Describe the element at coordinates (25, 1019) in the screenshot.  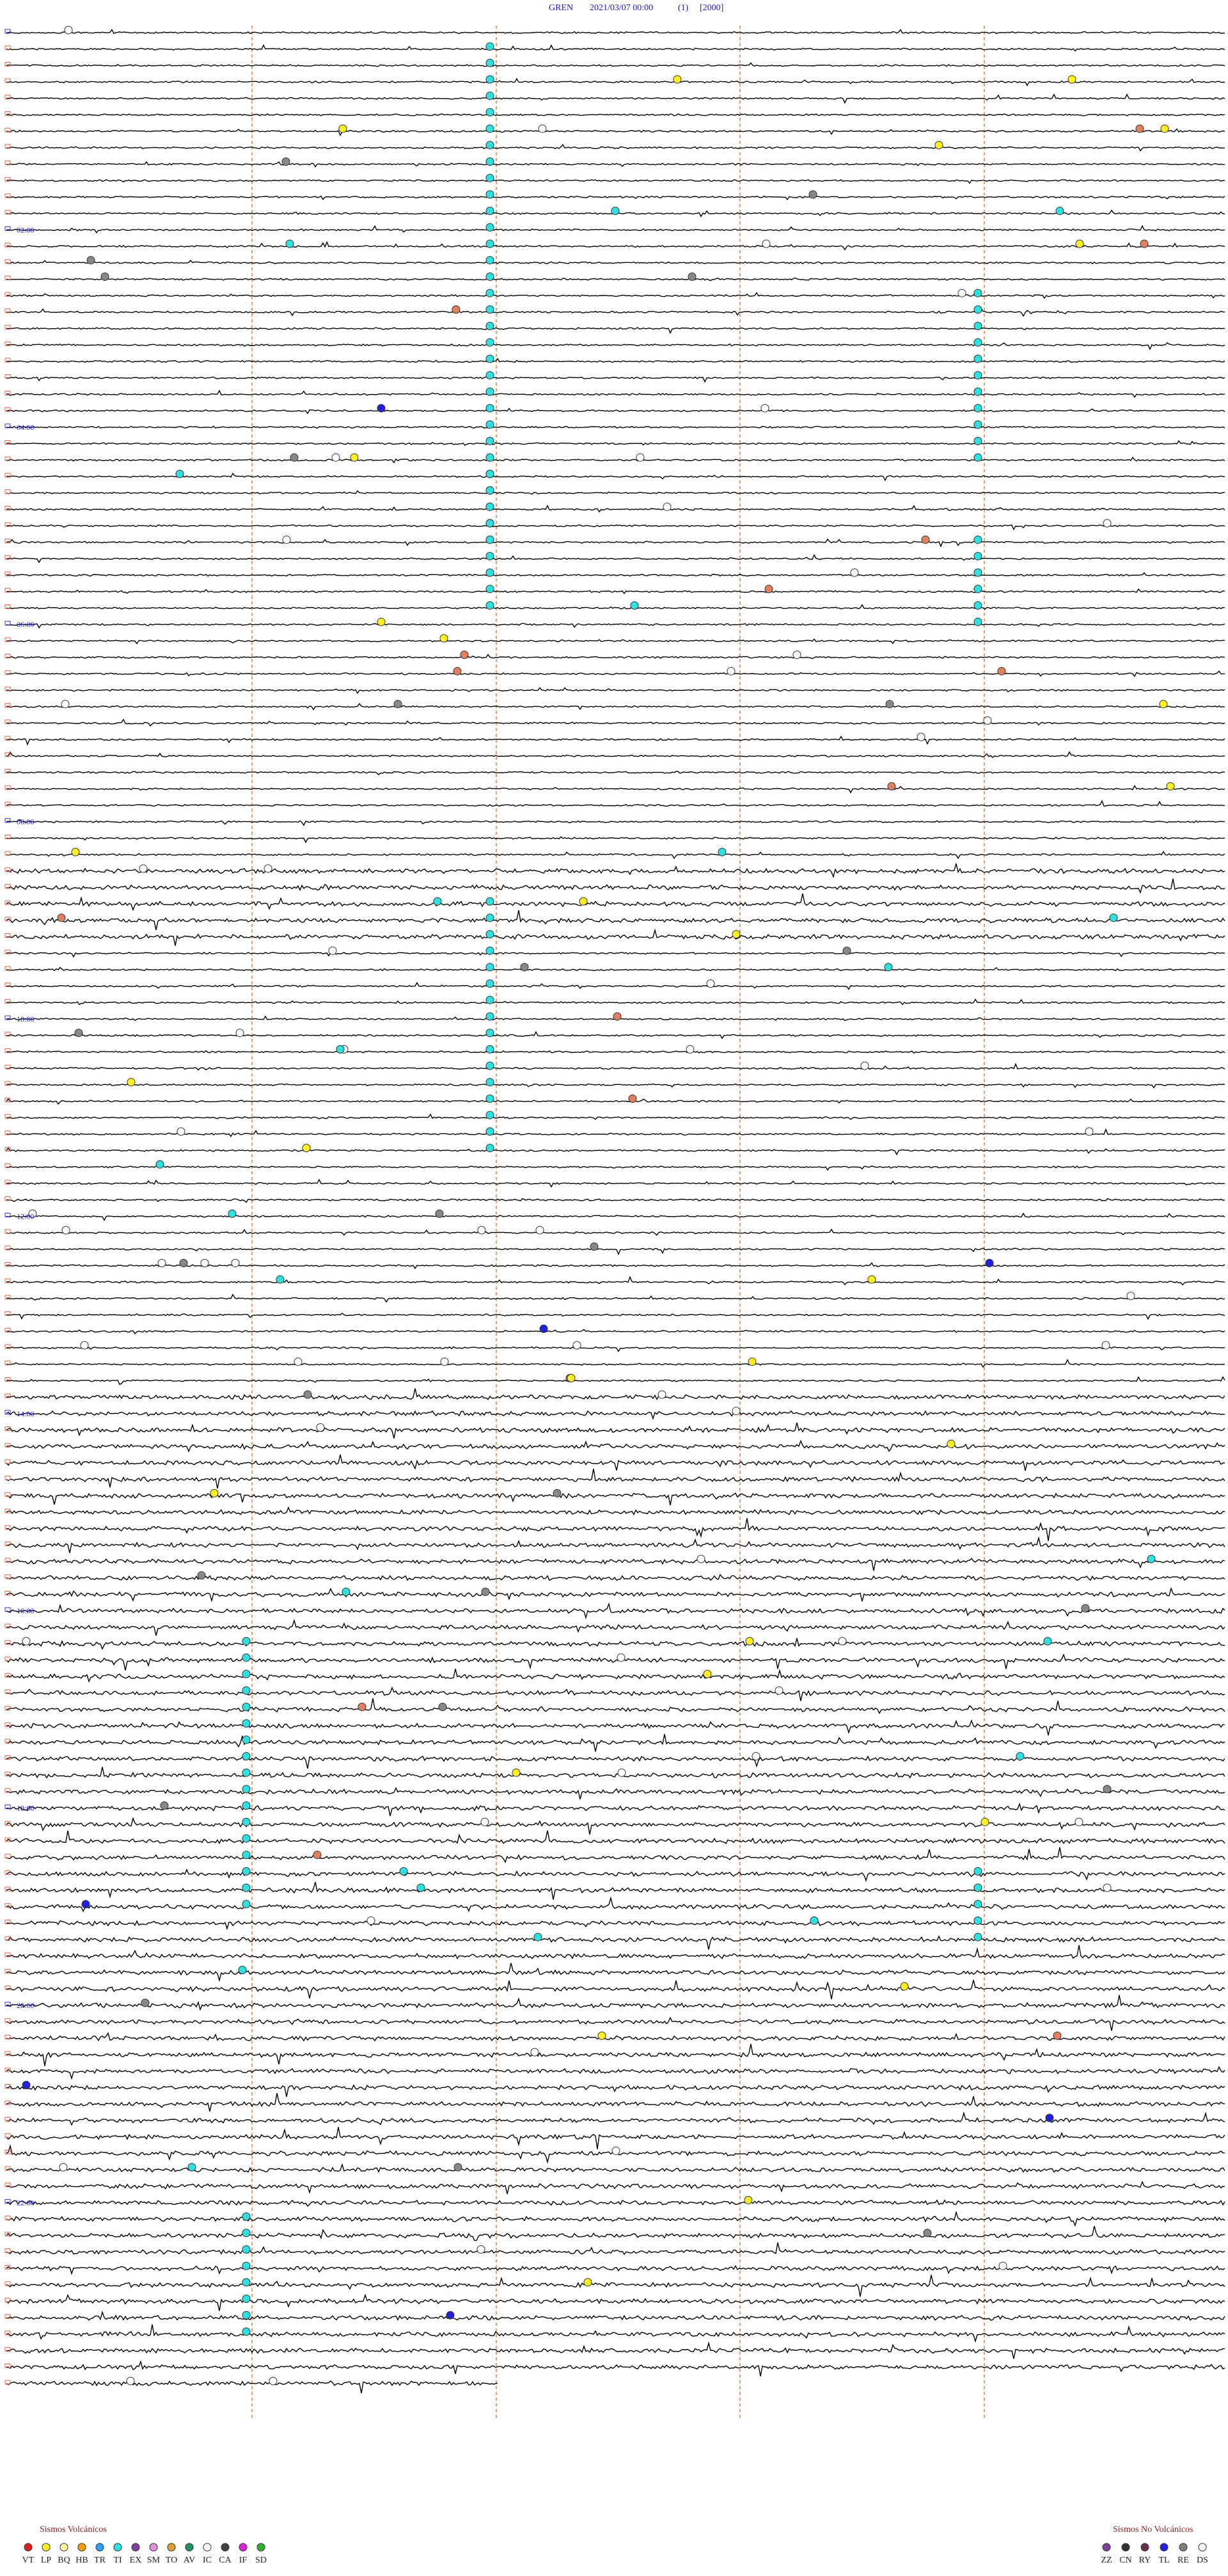
I see `time-label: 10:00` at that location.